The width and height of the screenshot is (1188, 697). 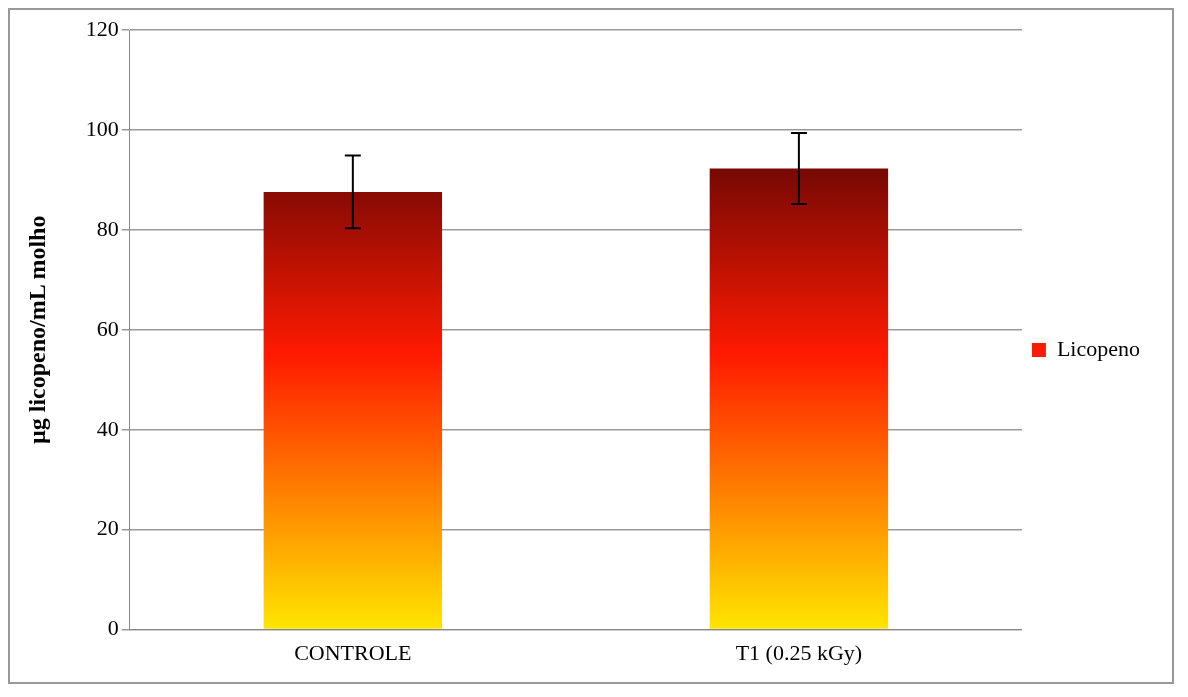 What do you see at coordinates (107, 528) in the screenshot?
I see `y-tick-label: 20` at bounding box center [107, 528].